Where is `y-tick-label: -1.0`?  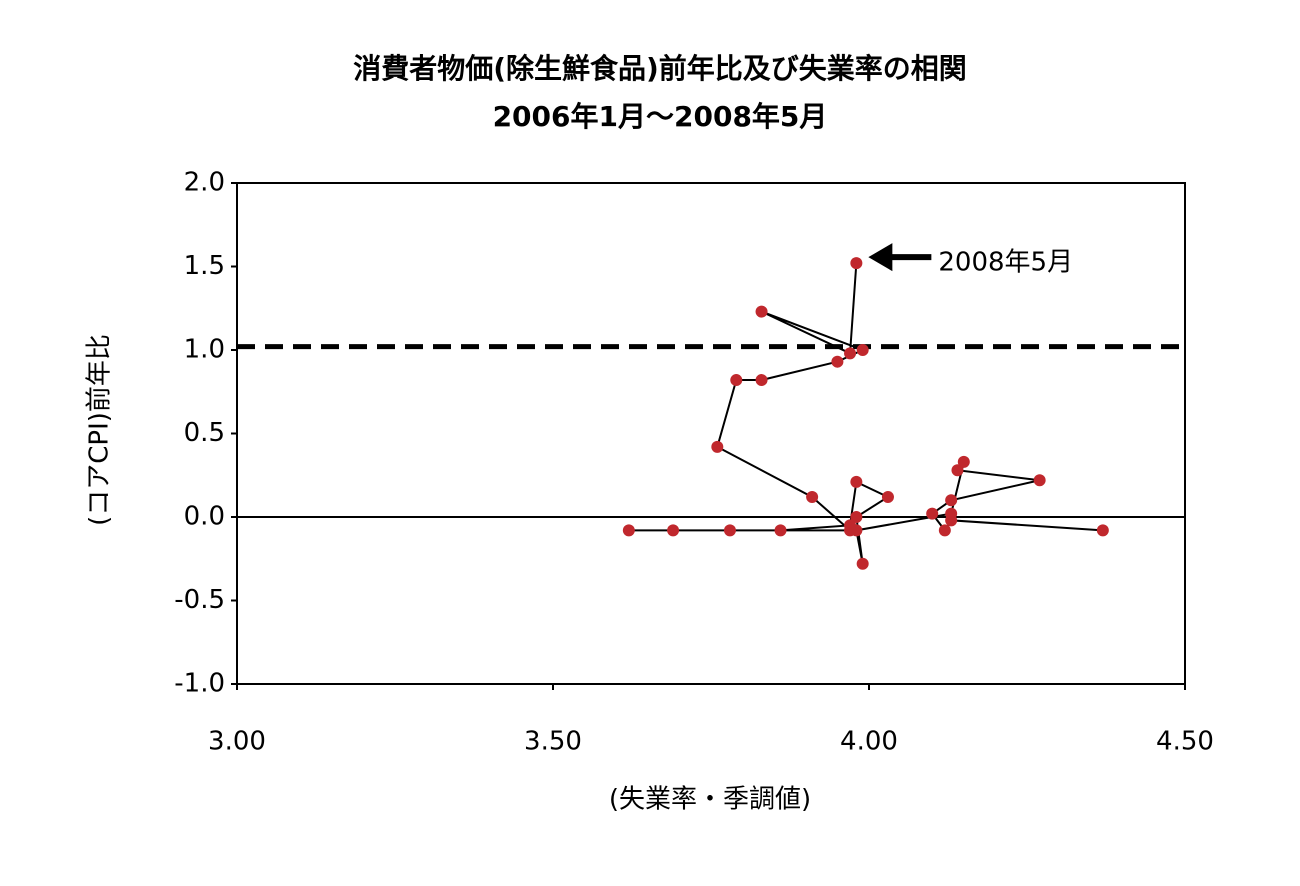 y-tick-label: -1.0 is located at coordinates (199, 684).